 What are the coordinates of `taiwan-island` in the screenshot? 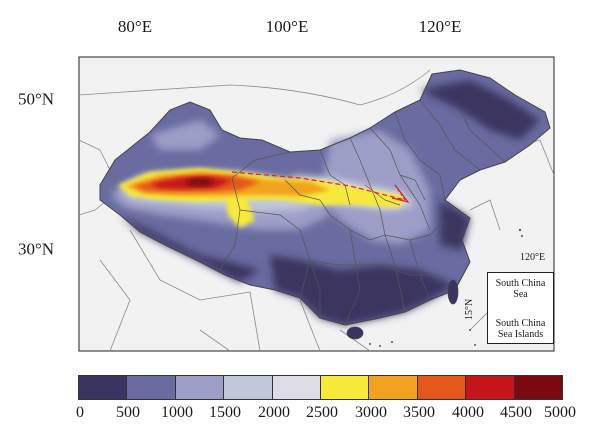 It's located at (453, 292).